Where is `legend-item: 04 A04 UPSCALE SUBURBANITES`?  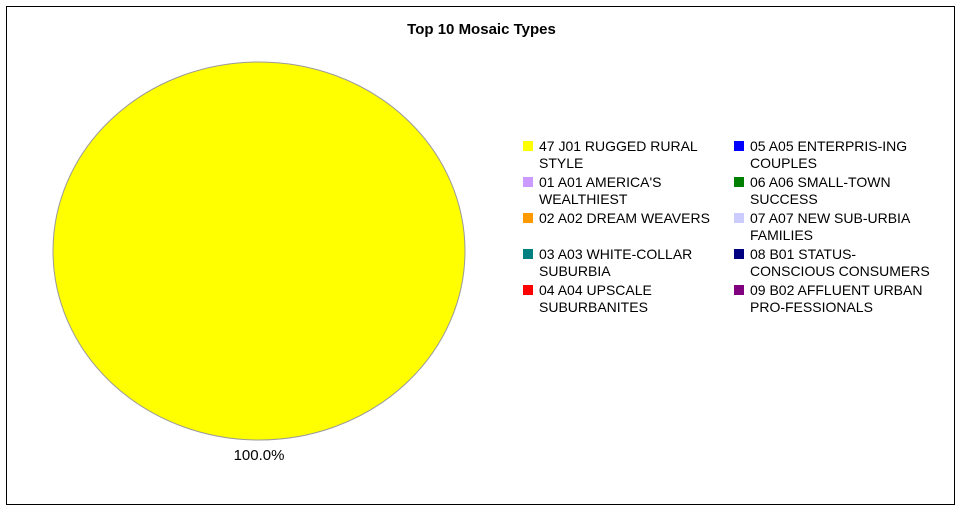
legend-item: 04 A04 UPSCALE SUBURBANITES is located at coordinates (627, 299).